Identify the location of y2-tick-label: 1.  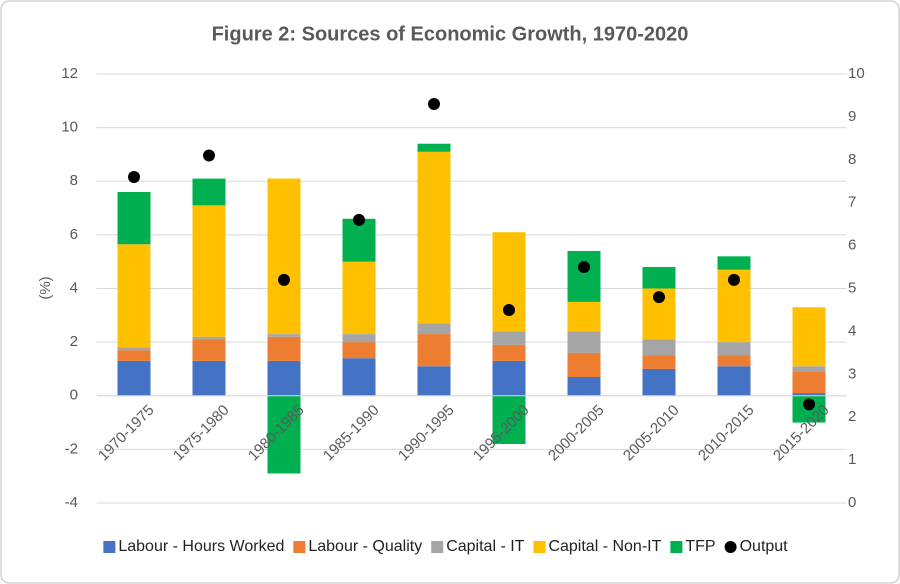
(852, 459).